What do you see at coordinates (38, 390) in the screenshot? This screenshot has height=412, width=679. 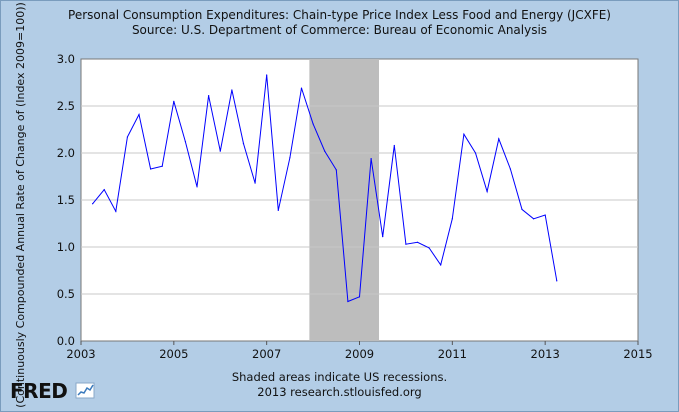 I see `fred-logo-text: FRED` at bounding box center [38, 390].